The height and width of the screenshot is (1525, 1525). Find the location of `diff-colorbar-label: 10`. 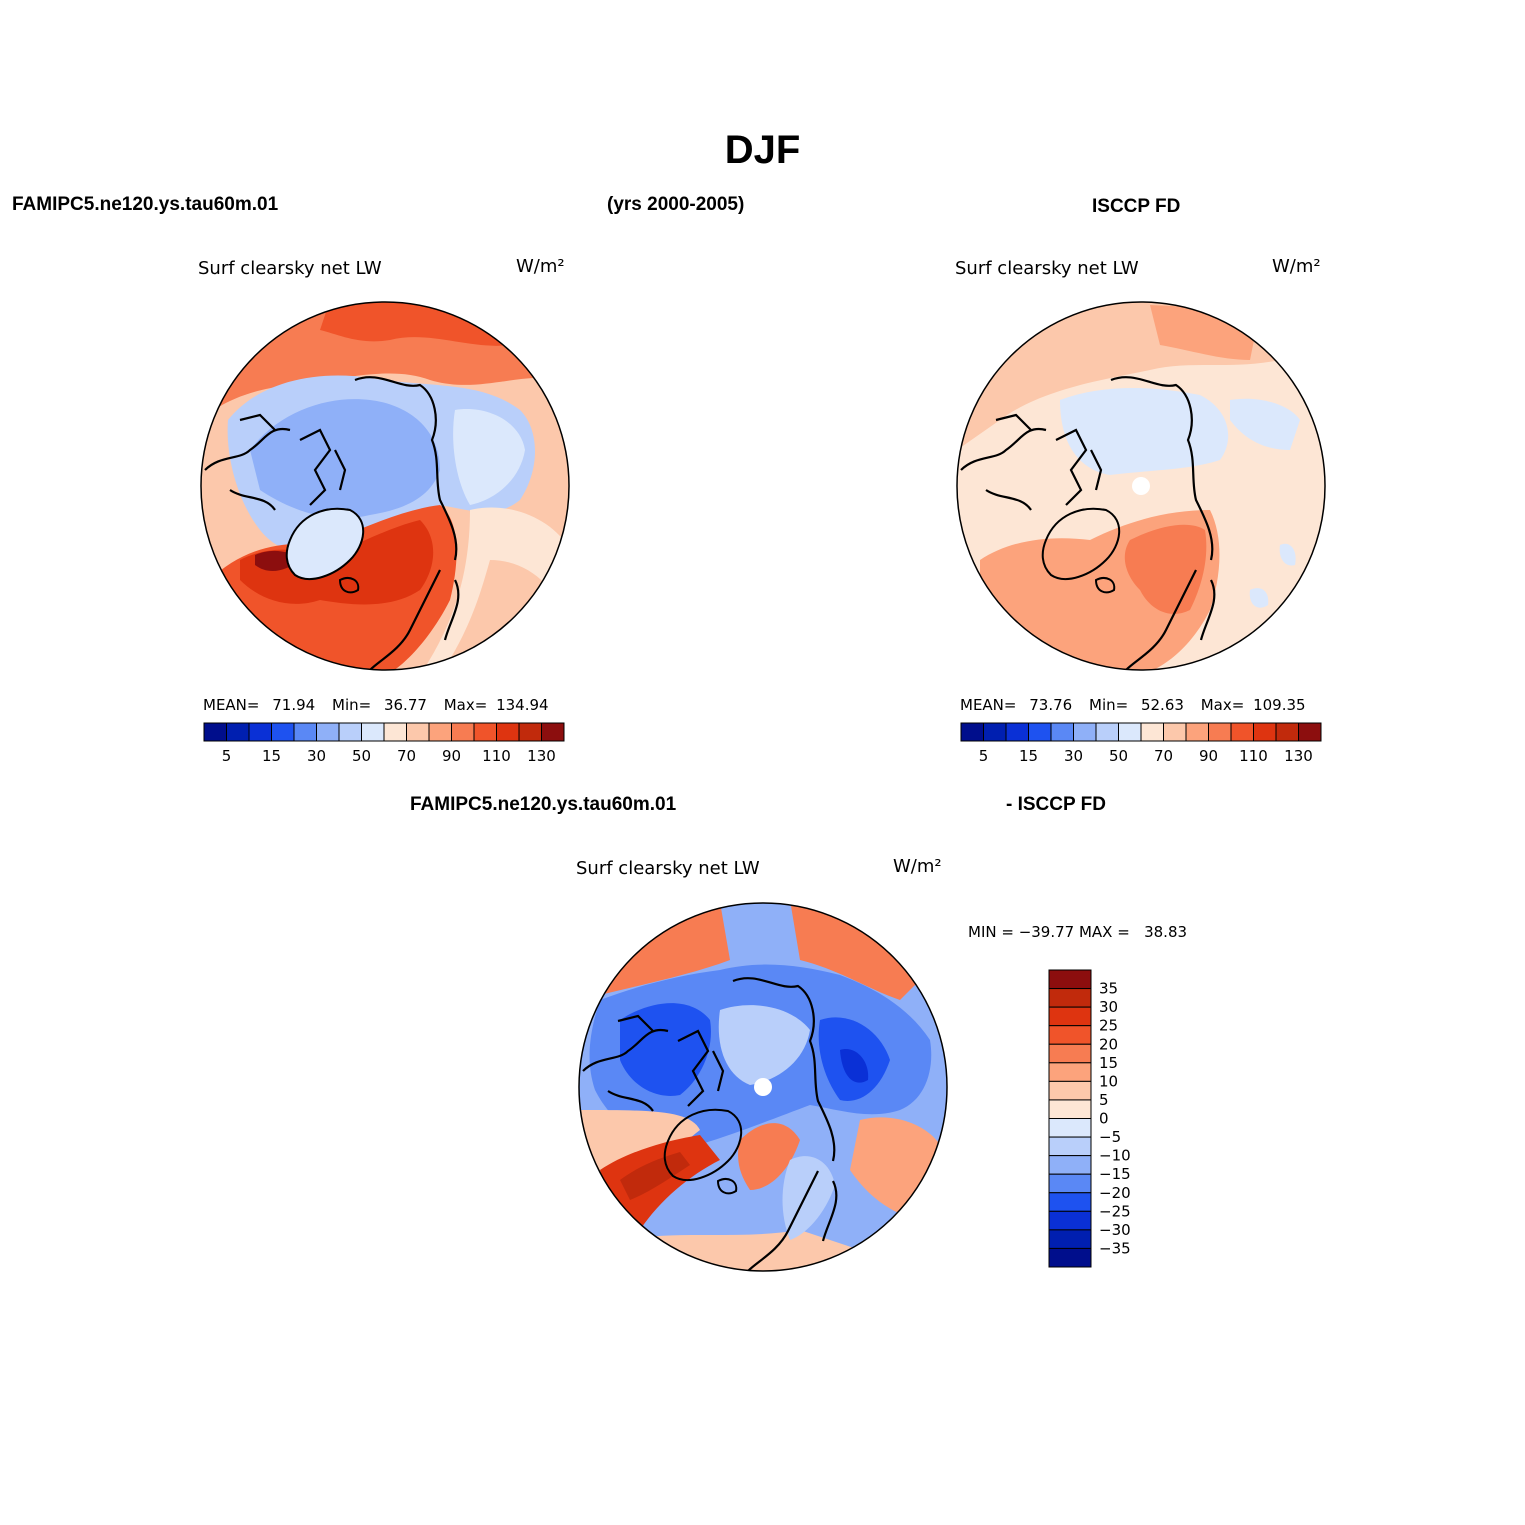

diff-colorbar-label: 10 is located at coordinates (1108, 1081).